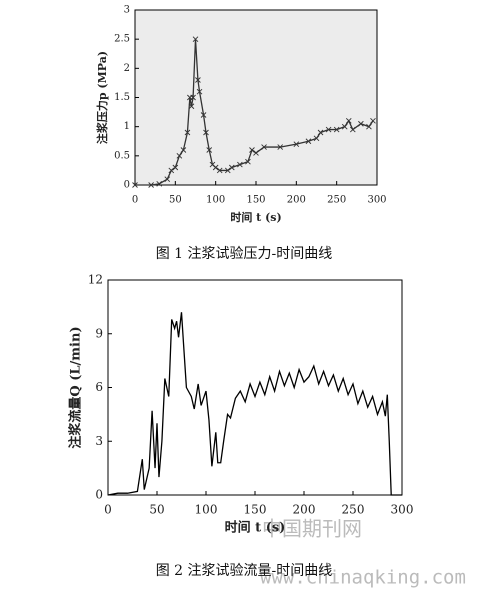  I want to click on y-tick-label: 1, so click(127, 126).